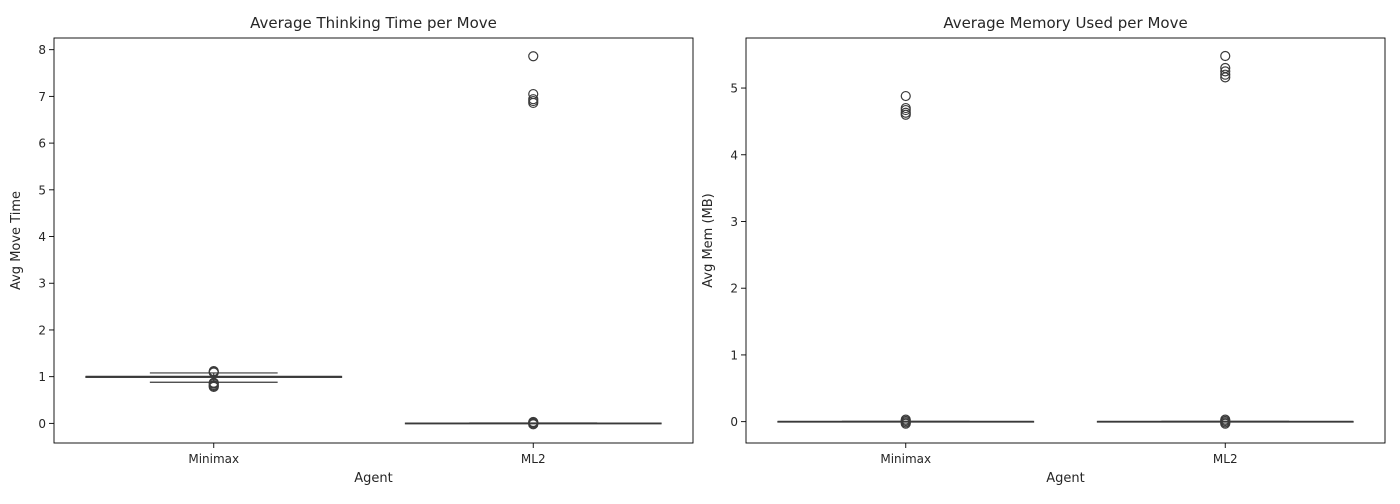 The width and height of the screenshot is (1400, 504). Describe the element at coordinates (373, 23) in the screenshot. I see `chart-title: Average Thinking Time per Move` at that location.